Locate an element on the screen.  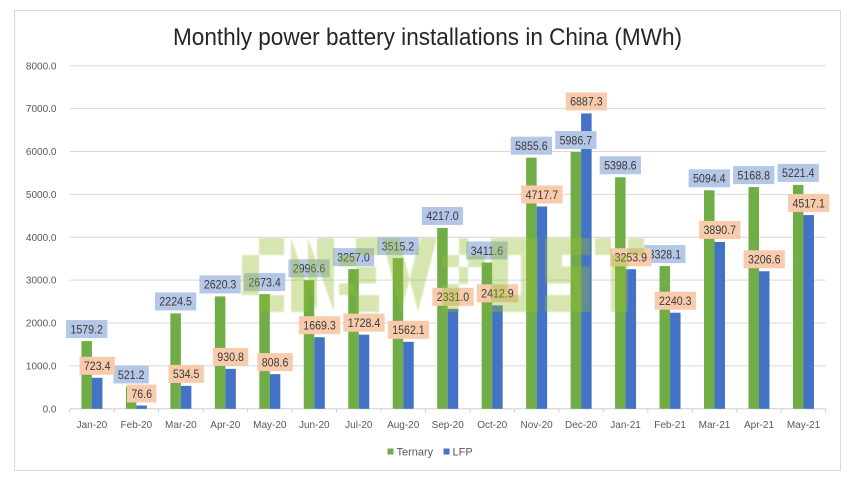
svg-text: 808.6 is located at coordinates (275, 362).